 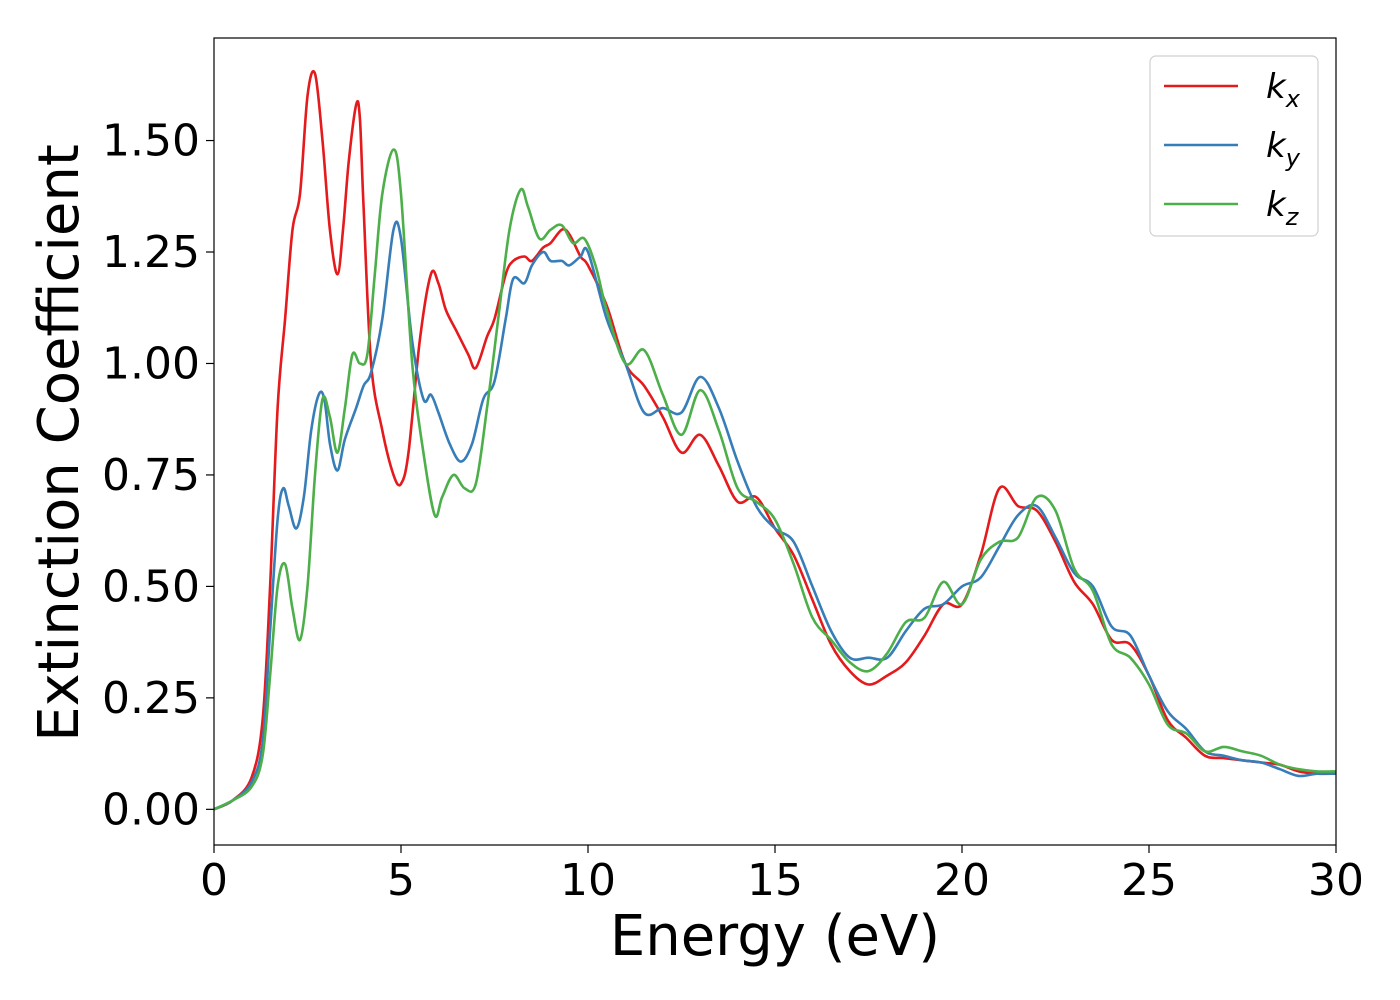 I want to click on x-tick-label: 15, so click(x=775, y=880).